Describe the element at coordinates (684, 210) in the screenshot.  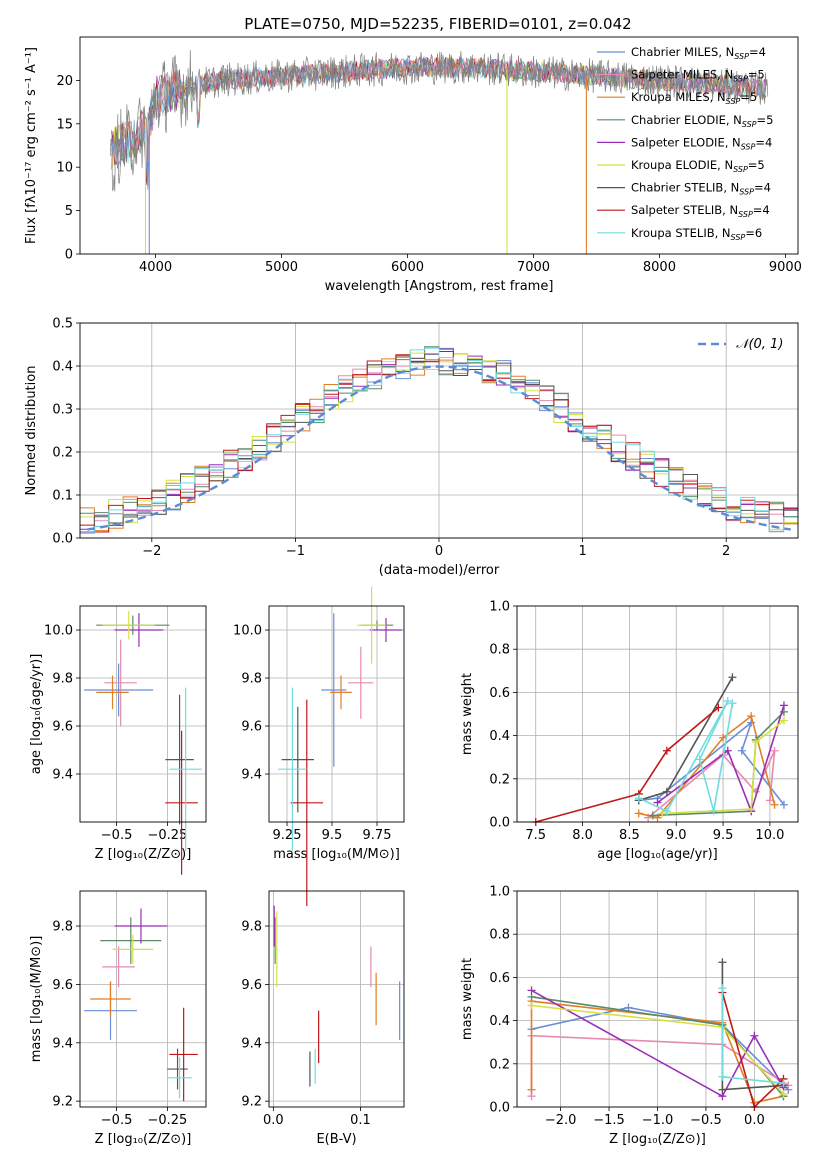
I see `legend-text: Salpeter STELIB, N` at that location.